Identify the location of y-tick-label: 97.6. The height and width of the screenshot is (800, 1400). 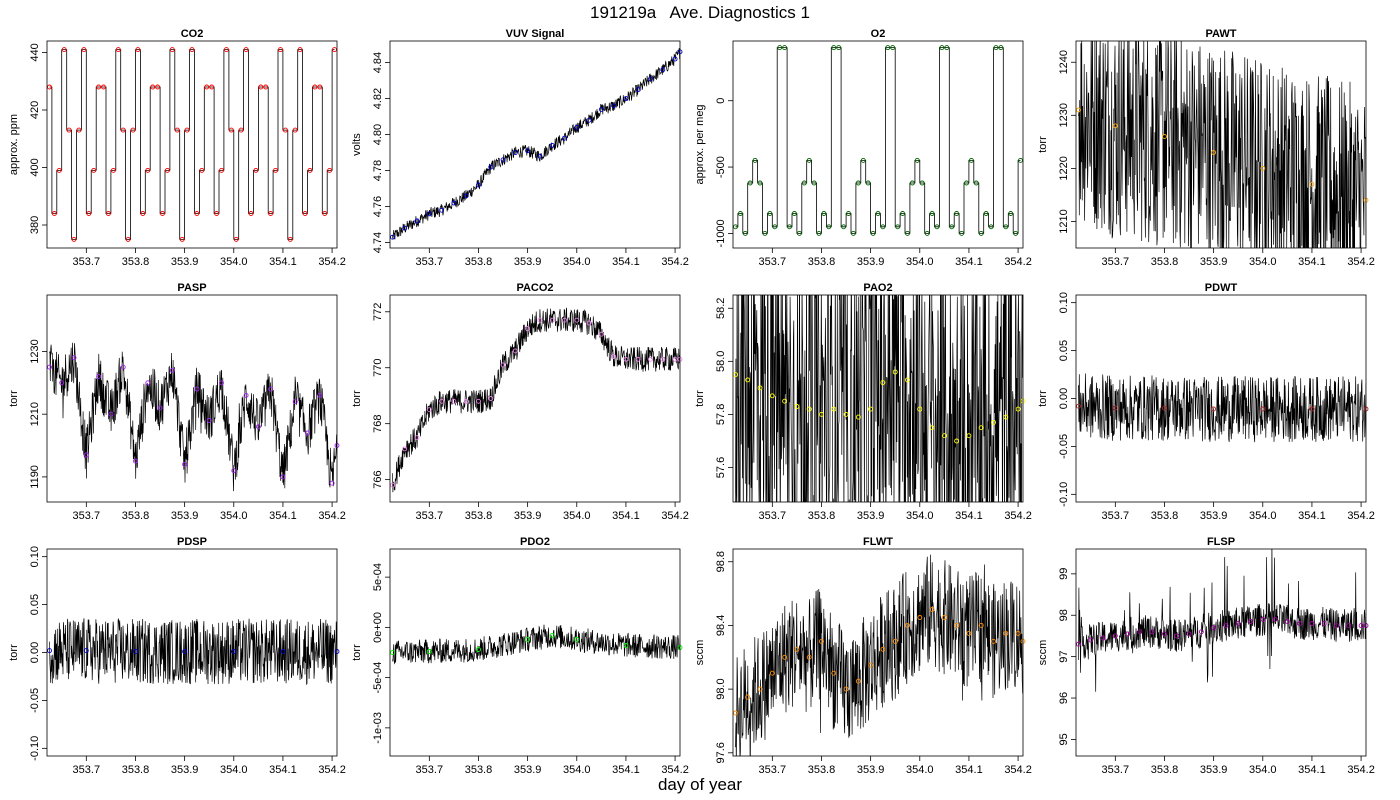
(721, 752).